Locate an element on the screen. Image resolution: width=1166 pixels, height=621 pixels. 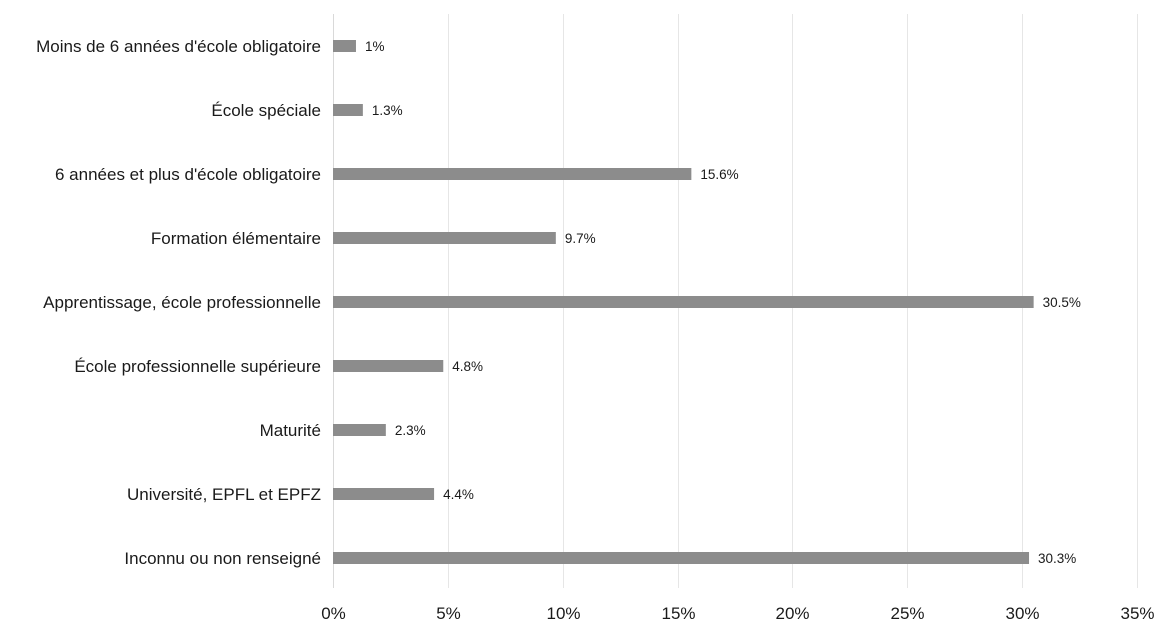
value-label: 2.3% is located at coordinates (410, 430).